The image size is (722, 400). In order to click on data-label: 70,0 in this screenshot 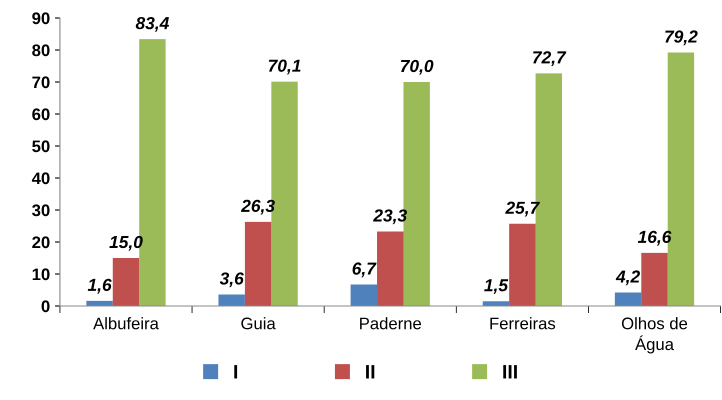, I will do `click(417, 67)`.